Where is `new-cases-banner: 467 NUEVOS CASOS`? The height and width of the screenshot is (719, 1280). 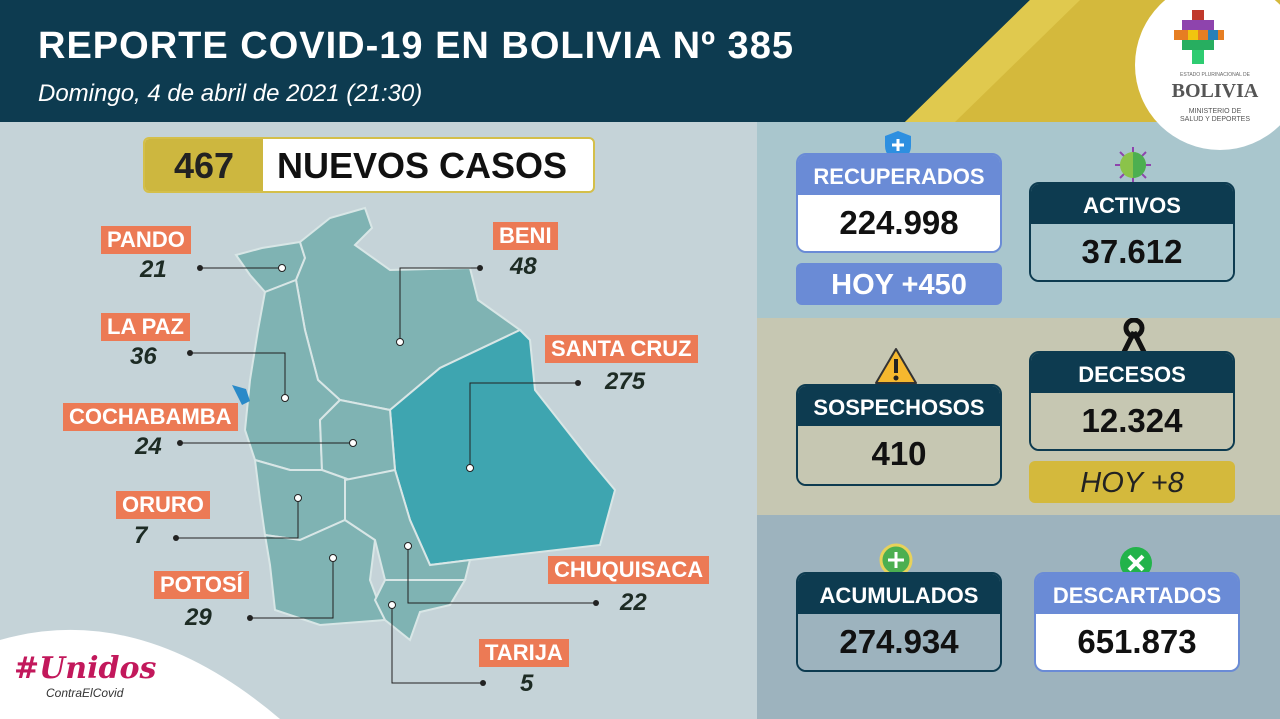 new-cases-banner: 467 NUEVOS CASOS is located at coordinates (369, 165).